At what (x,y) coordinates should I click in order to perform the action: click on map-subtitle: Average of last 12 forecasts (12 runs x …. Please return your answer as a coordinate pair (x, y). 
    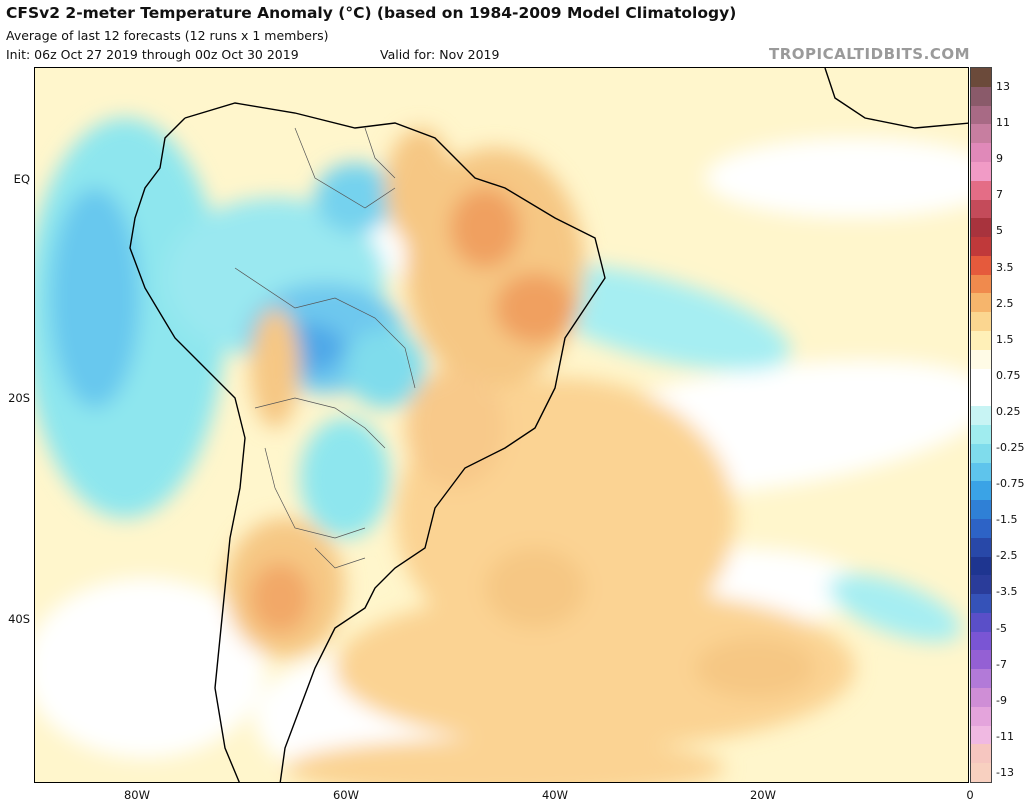
    Looking at the image, I should click on (167, 35).